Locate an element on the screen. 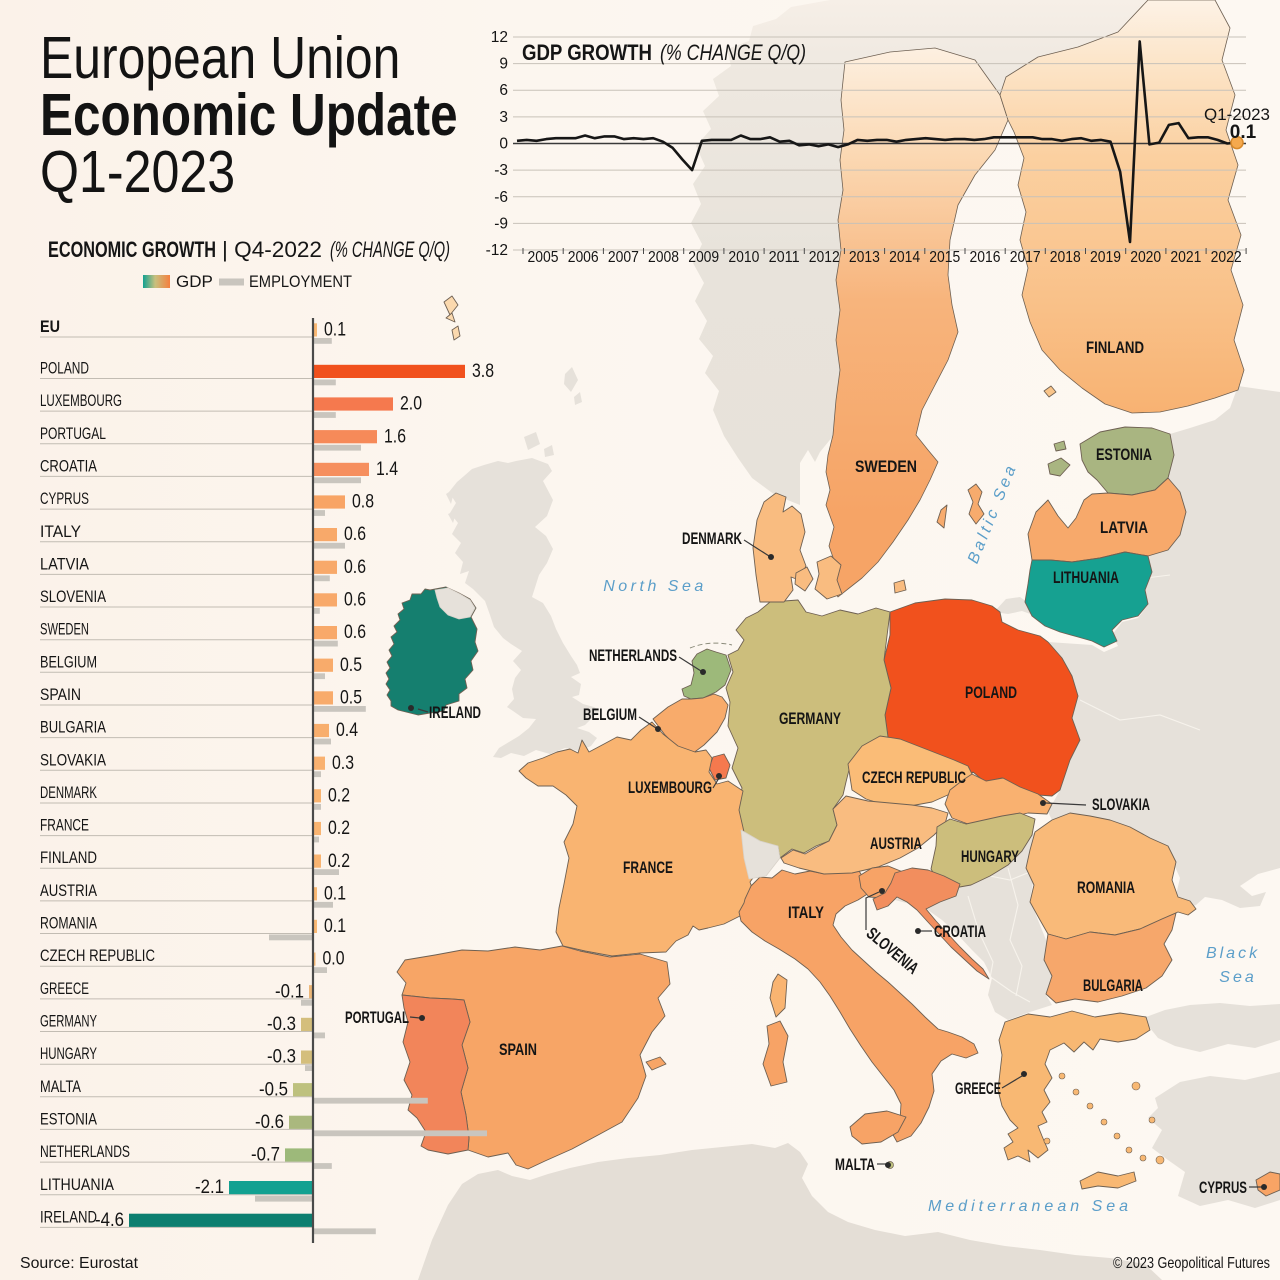  svg-text: 2020 is located at coordinates (1145, 257).